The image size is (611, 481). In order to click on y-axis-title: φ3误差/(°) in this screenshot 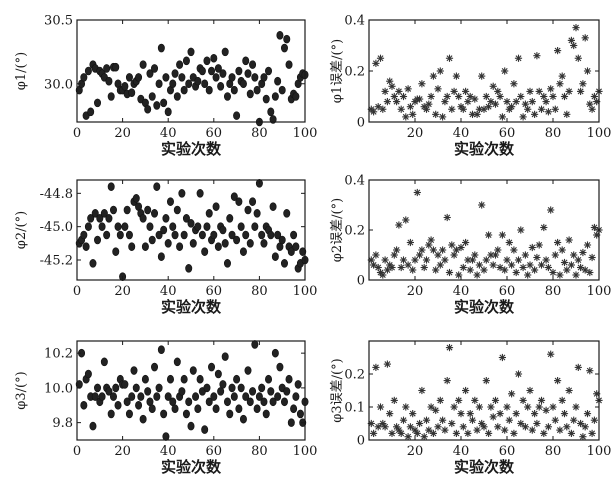, I will do `click(337, 390)`.